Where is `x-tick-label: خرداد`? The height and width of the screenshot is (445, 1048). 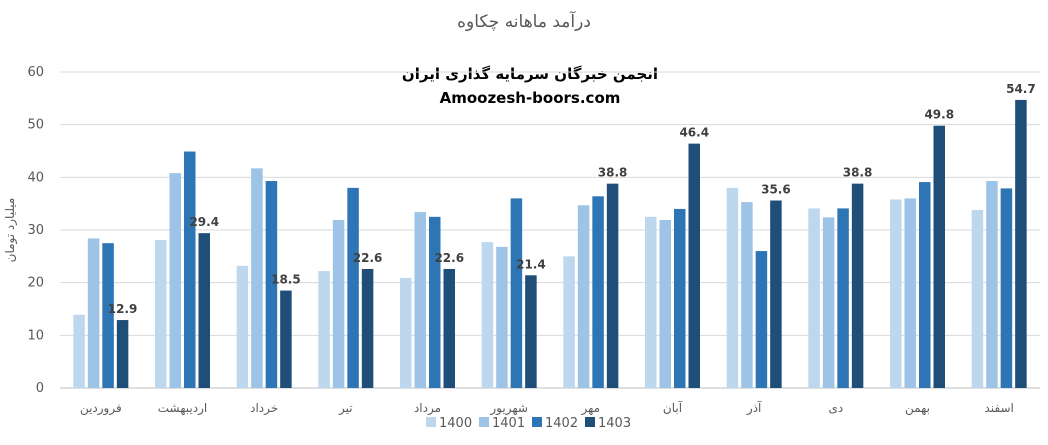
x-tick-label: خرداد is located at coordinates (264, 408).